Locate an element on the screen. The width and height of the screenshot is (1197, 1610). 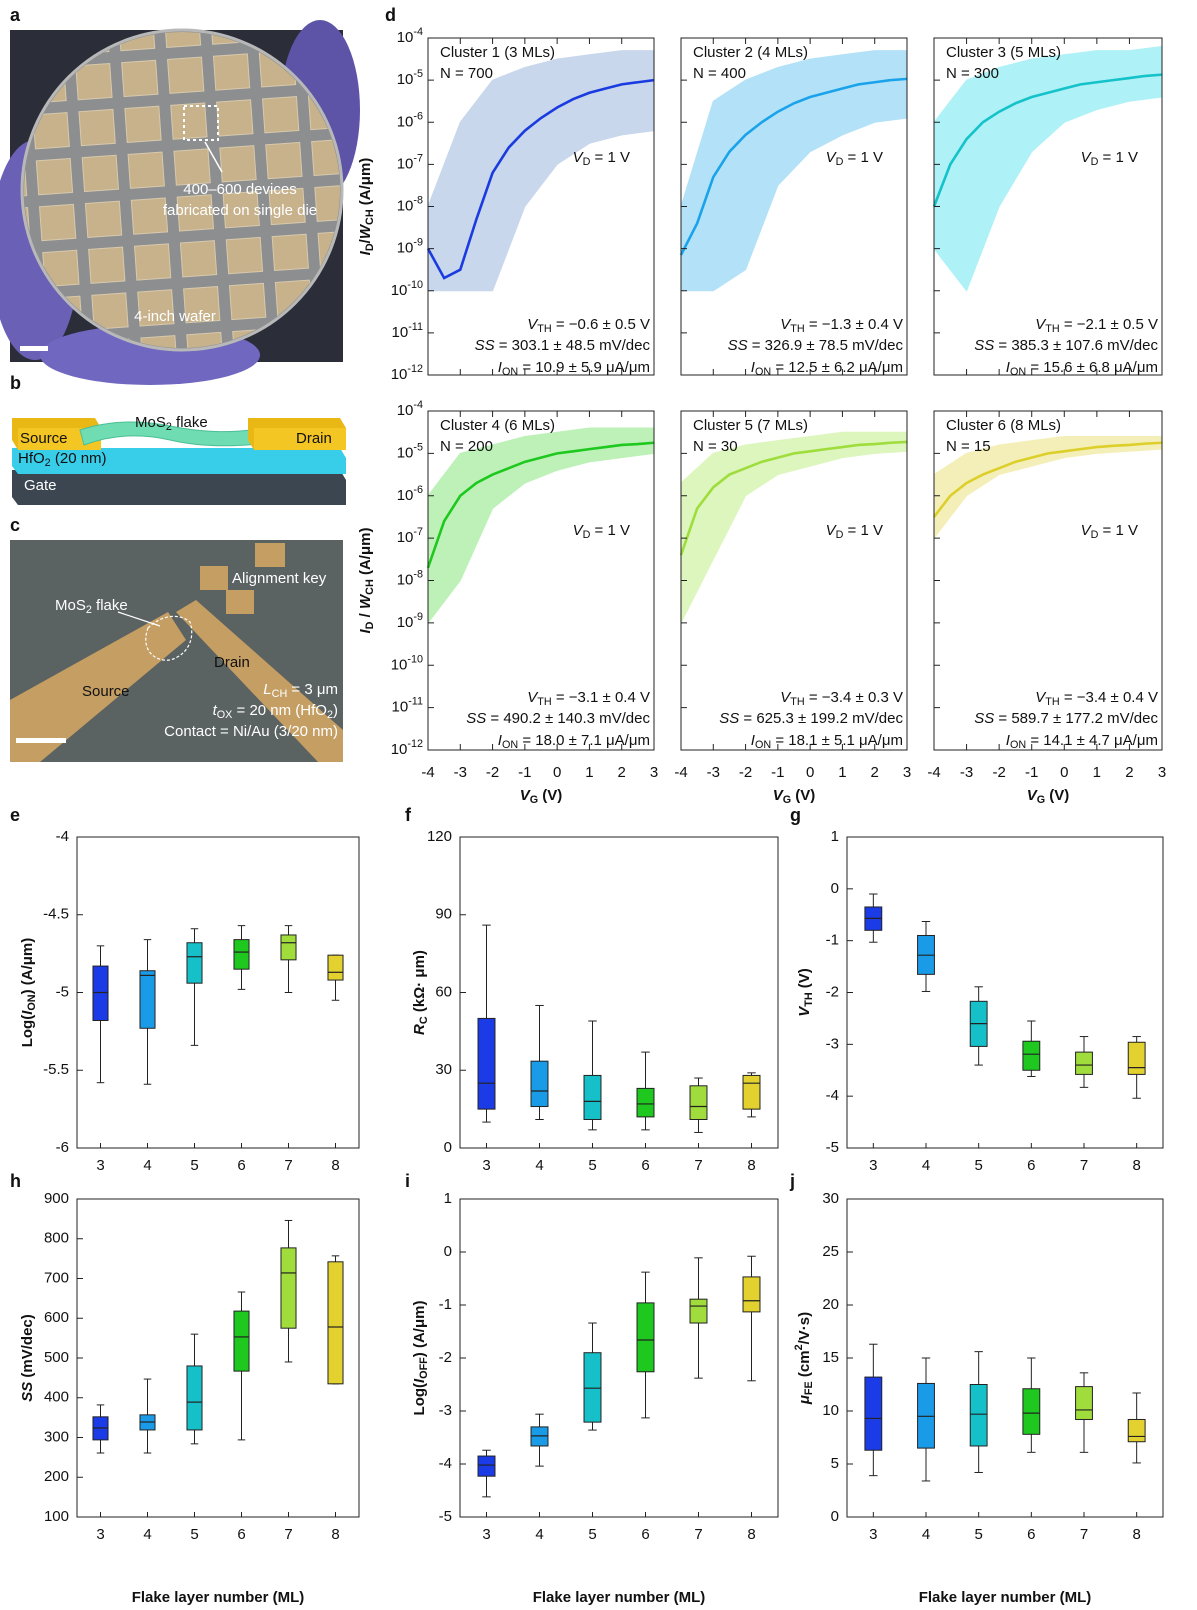
x-axis-label: Flake layer number (ML) is located at coordinates (1005, 1597).